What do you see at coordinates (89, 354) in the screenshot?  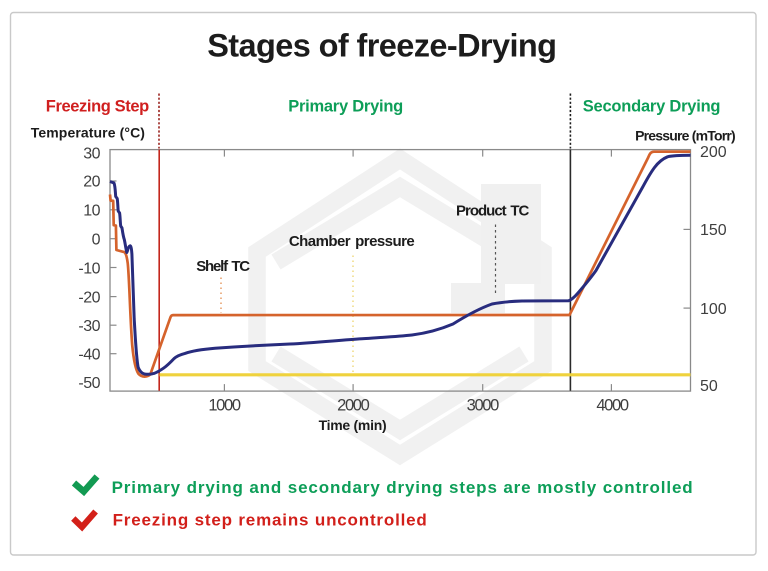 I see `svg-text: -40` at bounding box center [89, 354].